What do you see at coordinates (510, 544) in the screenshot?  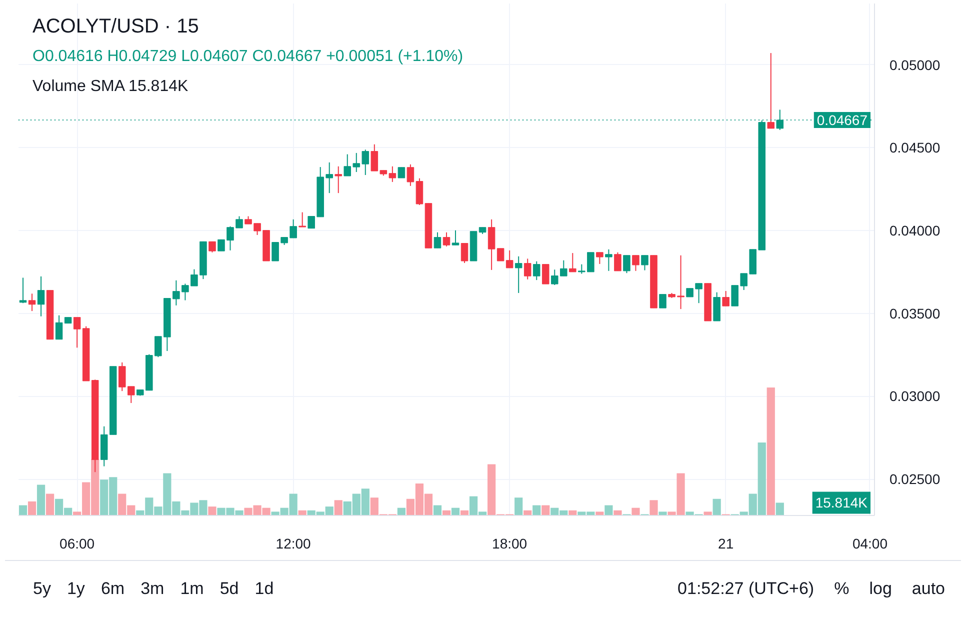 I see `x-tick-label: 18:00` at bounding box center [510, 544].